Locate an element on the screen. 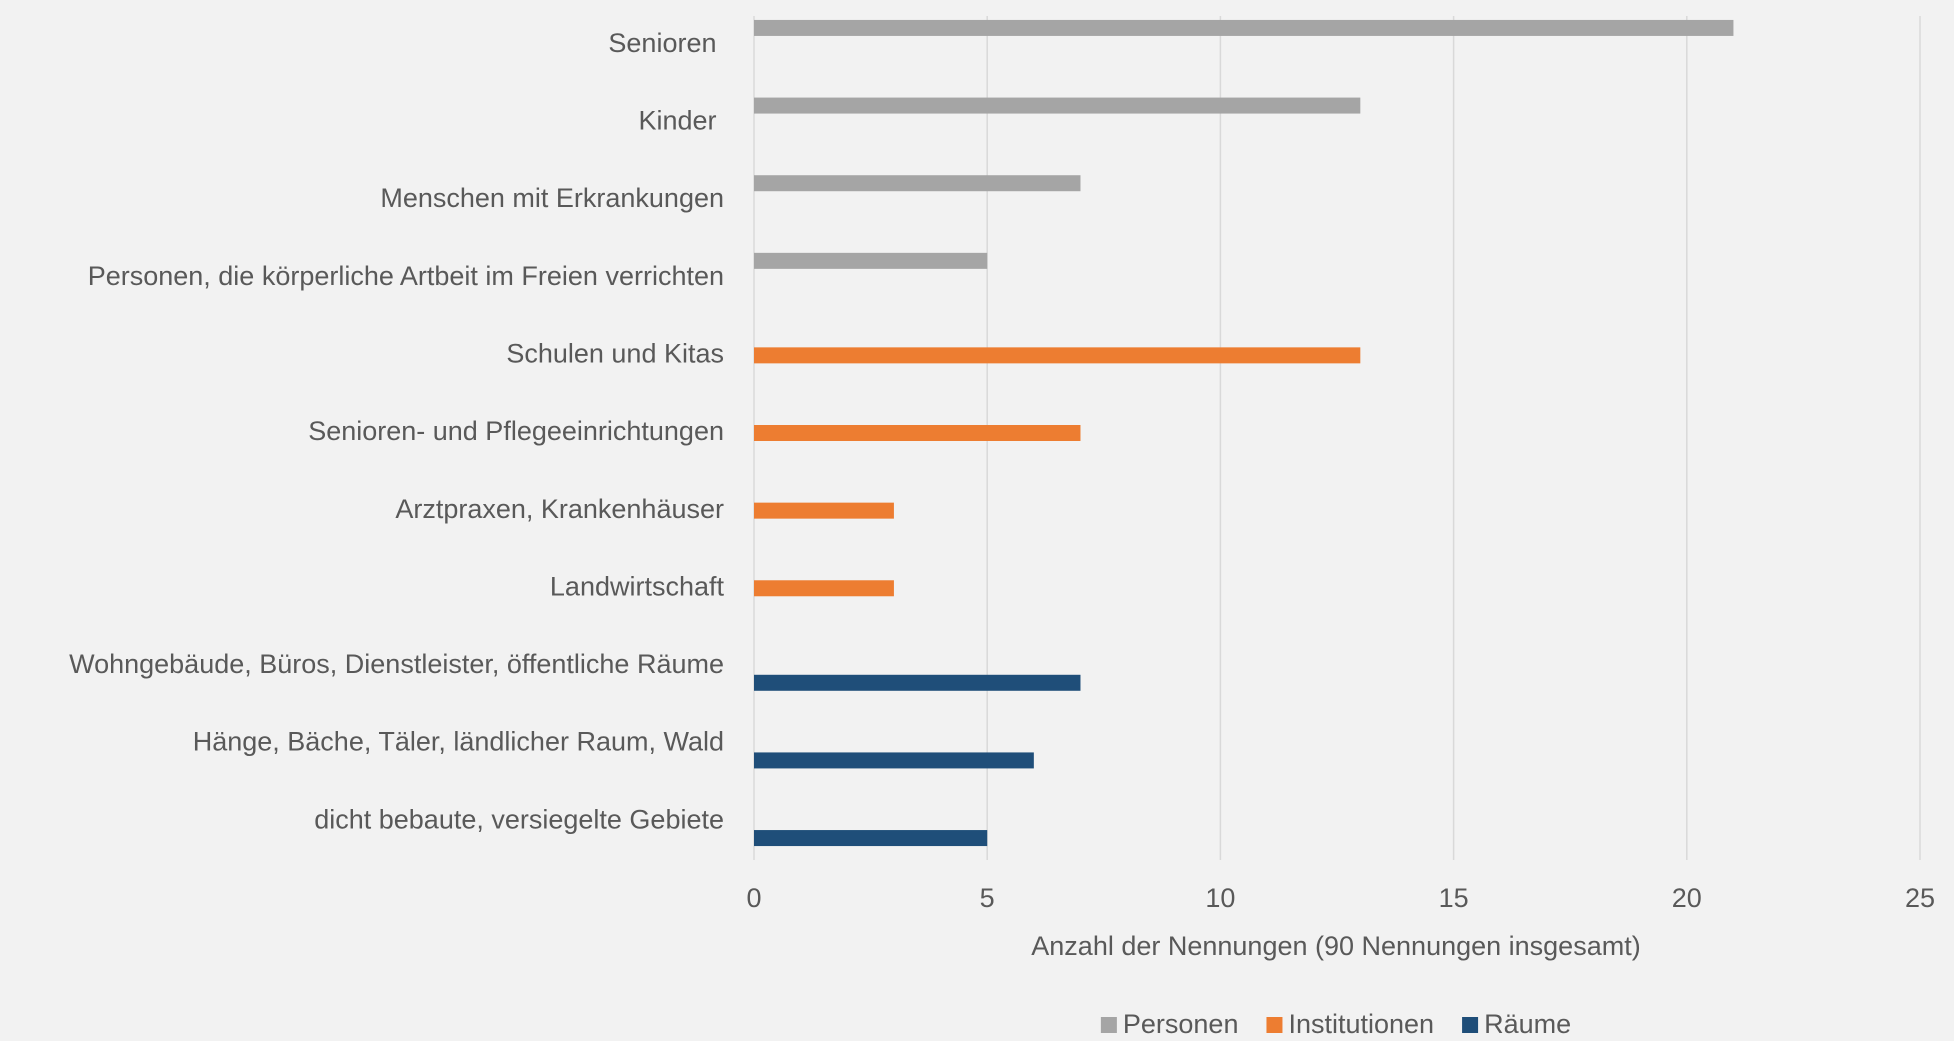 The height and width of the screenshot is (1041, 1954). legend-label: Personen is located at coordinates (1181, 1024).